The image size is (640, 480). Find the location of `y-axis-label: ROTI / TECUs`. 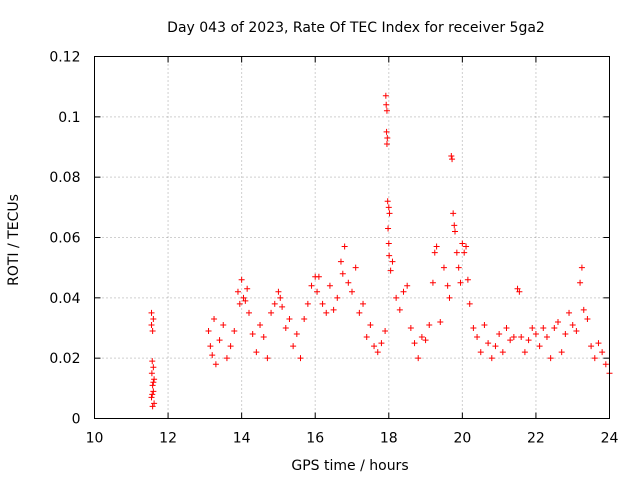

y-axis-label: ROTI / TECUs is located at coordinates (14, 240).